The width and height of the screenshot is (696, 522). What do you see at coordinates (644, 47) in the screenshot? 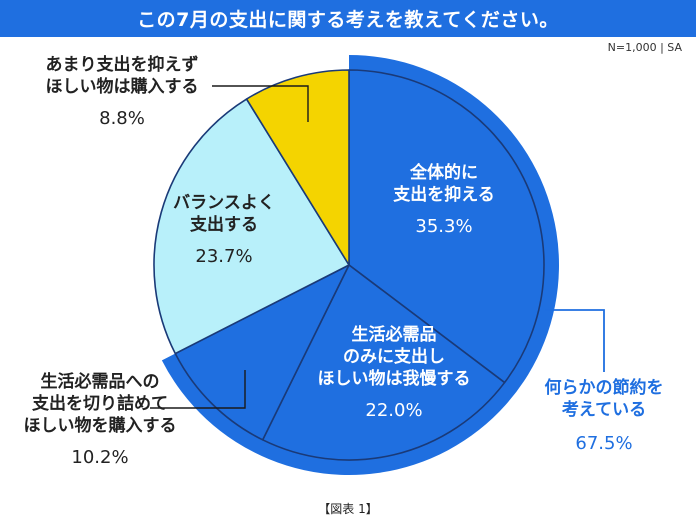
I see `sample-note: N=1,000 | SA` at bounding box center [644, 47].